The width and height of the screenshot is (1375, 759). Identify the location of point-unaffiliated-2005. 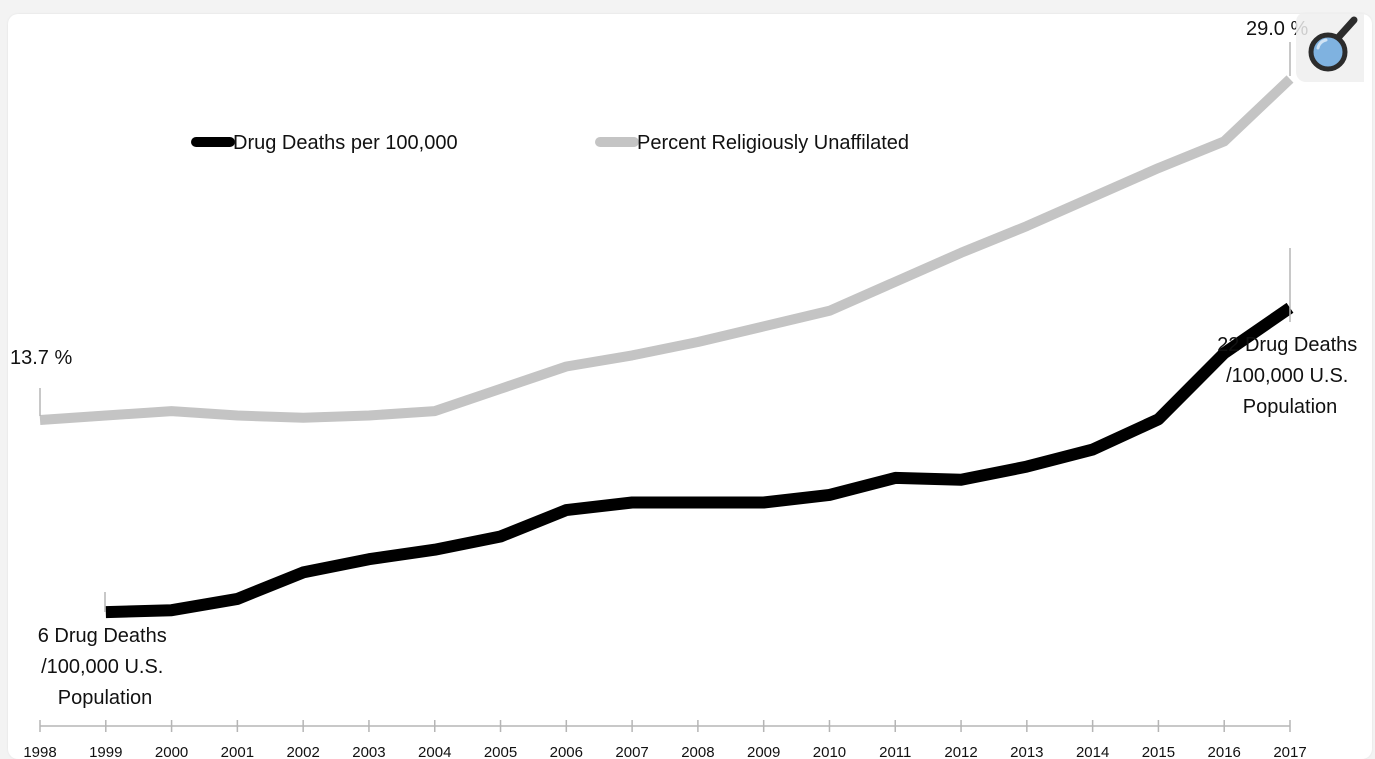
(501, 389).